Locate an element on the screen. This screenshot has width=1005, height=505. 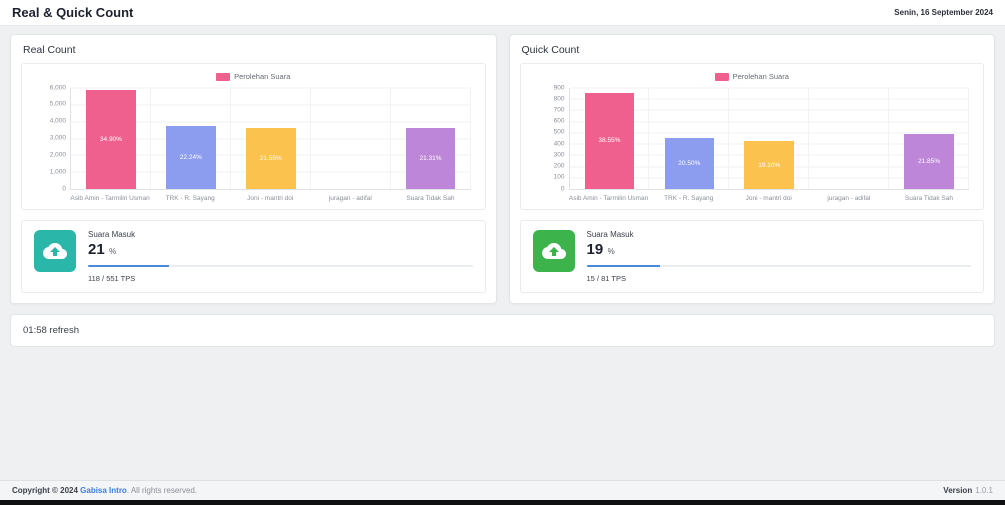
bar-slot: 22.24% is located at coordinates (191, 138).